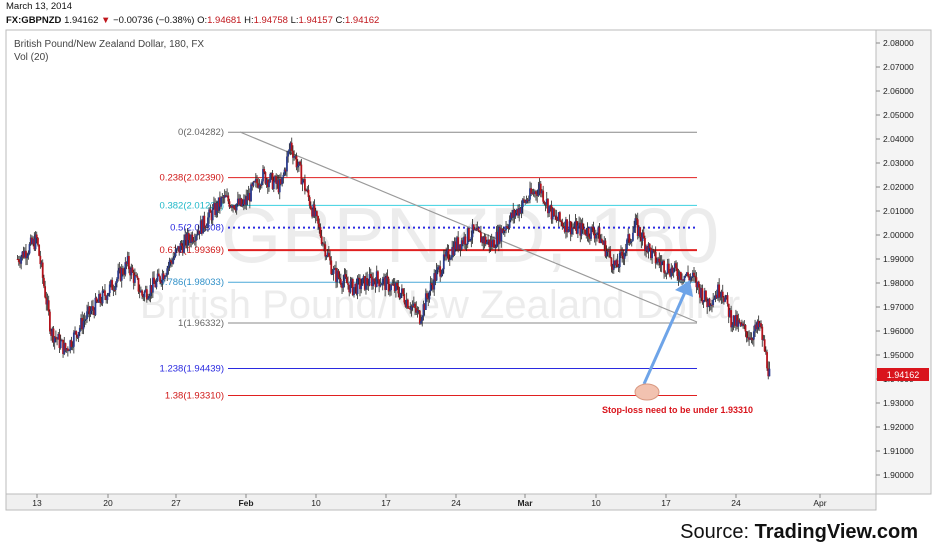 The height and width of the screenshot is (550, 932). What do you see at coordinates (667, 332) in the screenshot?
I see `target-arrow` at bounding box center [667, 332].